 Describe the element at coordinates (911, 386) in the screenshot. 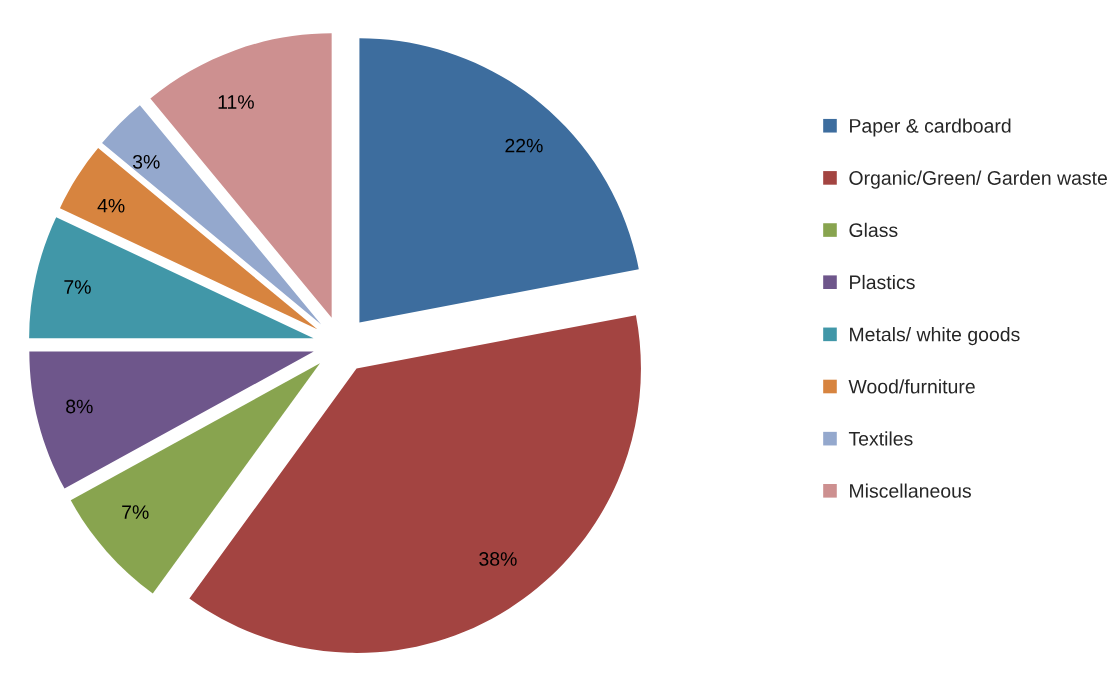

I see `legend-label: Wood/furniture` at that location.